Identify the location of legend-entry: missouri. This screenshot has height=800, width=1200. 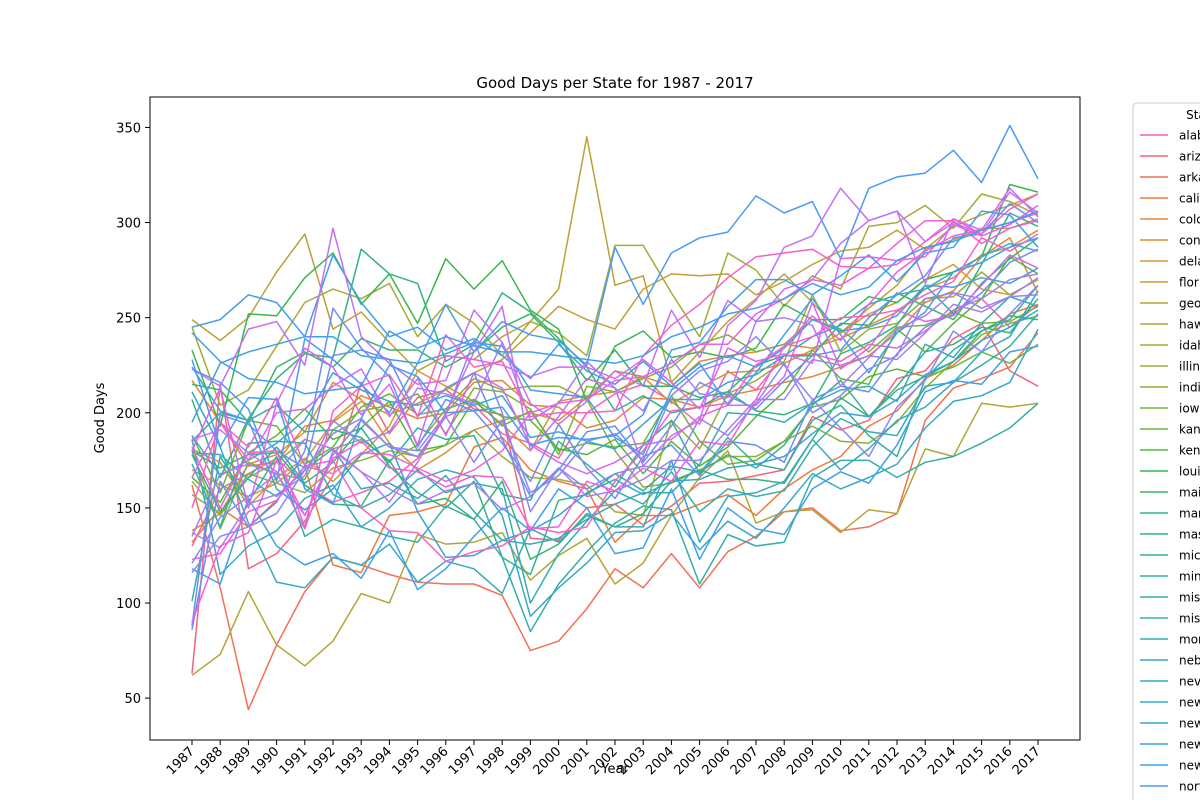
(1170, 619).